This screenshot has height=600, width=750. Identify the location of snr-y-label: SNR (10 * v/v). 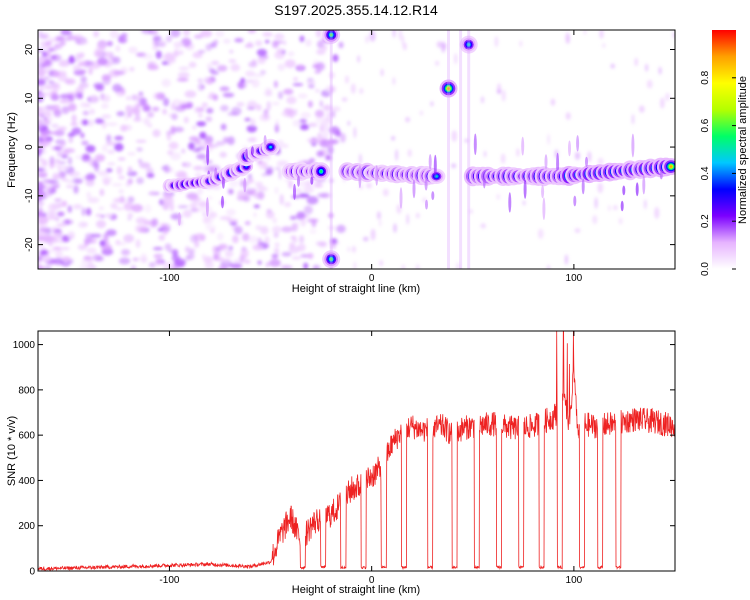
(12, 451).